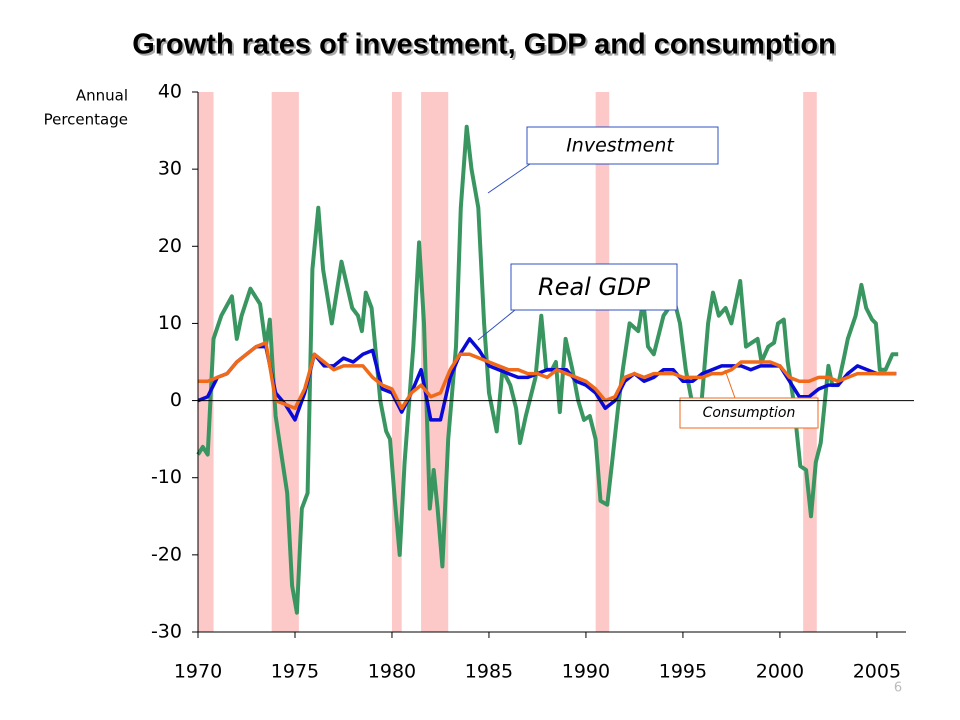 The image size is (960, 720). I want to click on x-tick-label: 1985, so click(489, 672).